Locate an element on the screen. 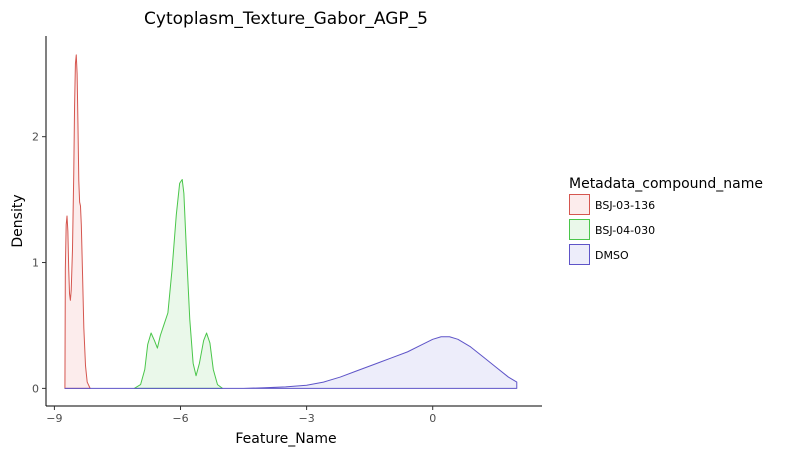 The height and width of the screenshot is (458, 807). chart-title: Cytoplasm_Texture_Gabor_AGP_5 is located at coordinates (286, 19).